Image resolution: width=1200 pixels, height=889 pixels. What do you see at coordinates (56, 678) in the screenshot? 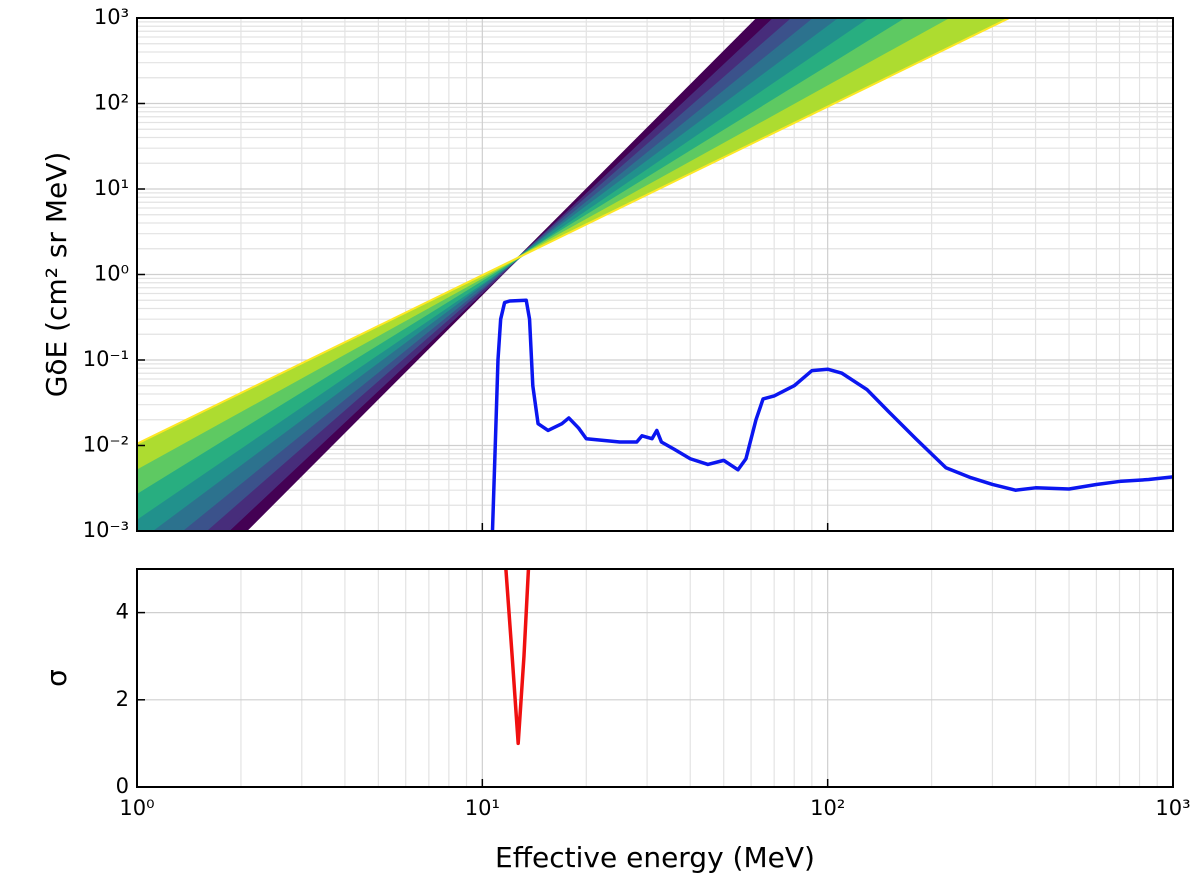
I see `y-axis-label: σ` at bounding box center [56, 678].